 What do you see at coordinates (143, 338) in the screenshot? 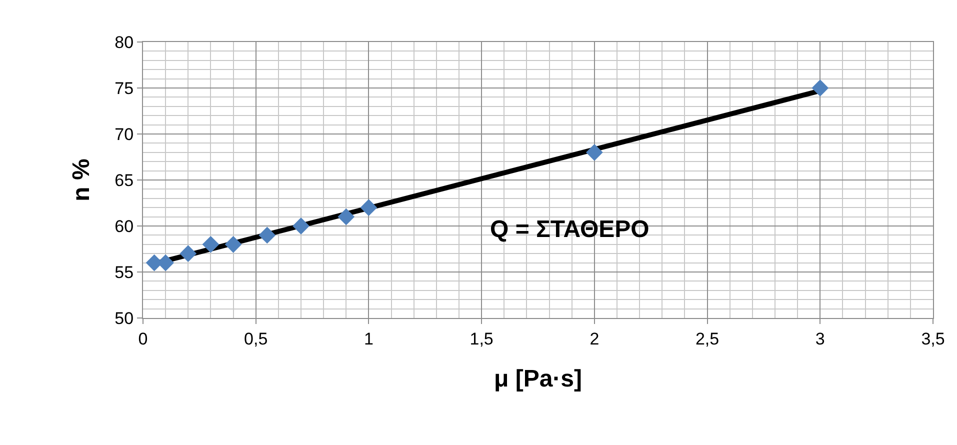
I see `x-tick-label: 0` at bounding box center [143, 338].